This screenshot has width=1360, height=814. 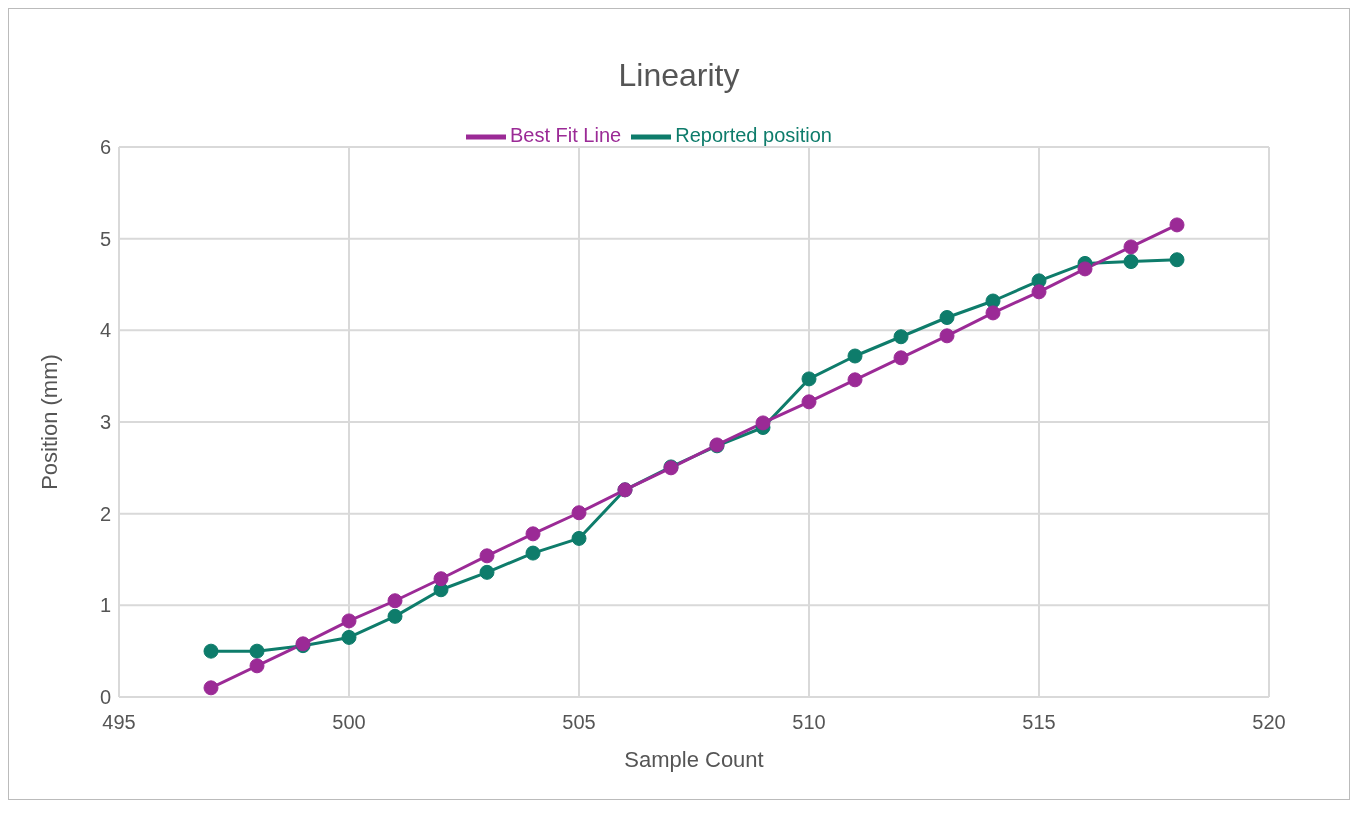 What do you see at coordinates (566, 135) in the screenshot?
I see `legend-label: Best Fit Line` at bounding box center [566, 135].